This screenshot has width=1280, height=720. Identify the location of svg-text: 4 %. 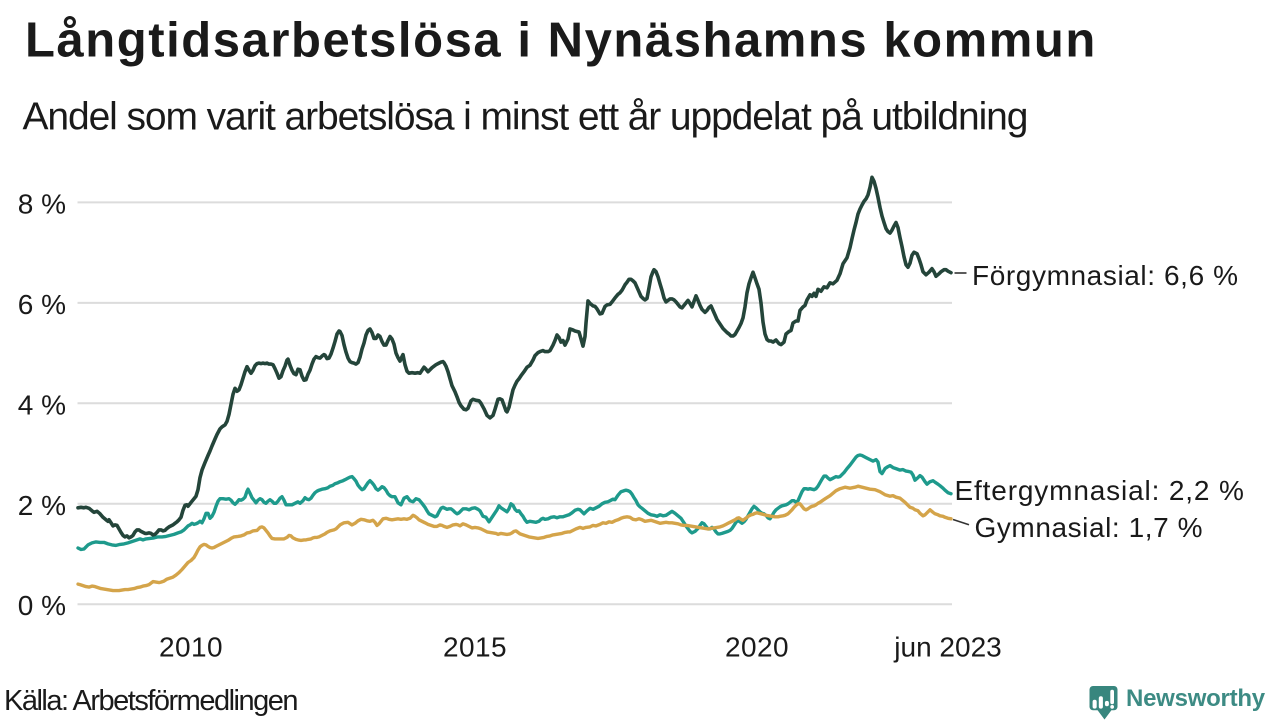
(42, 404).